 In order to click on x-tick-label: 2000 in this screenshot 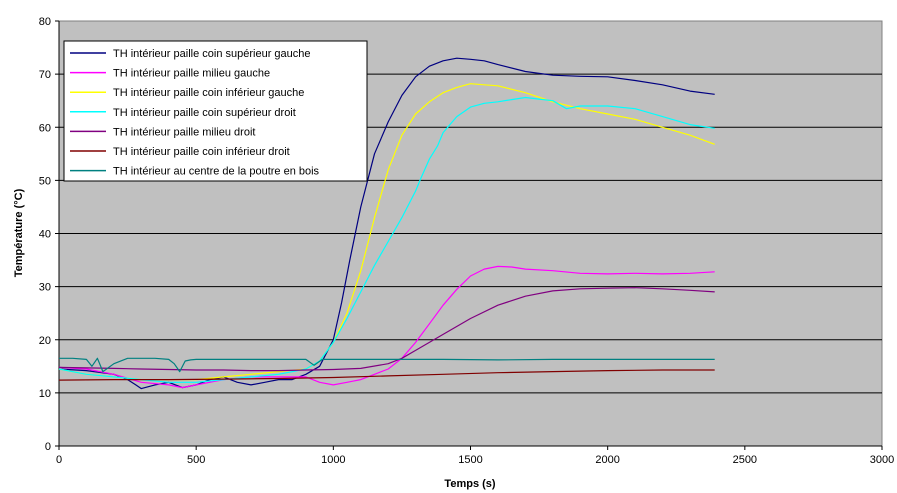, I will do `click(607, 460)`.